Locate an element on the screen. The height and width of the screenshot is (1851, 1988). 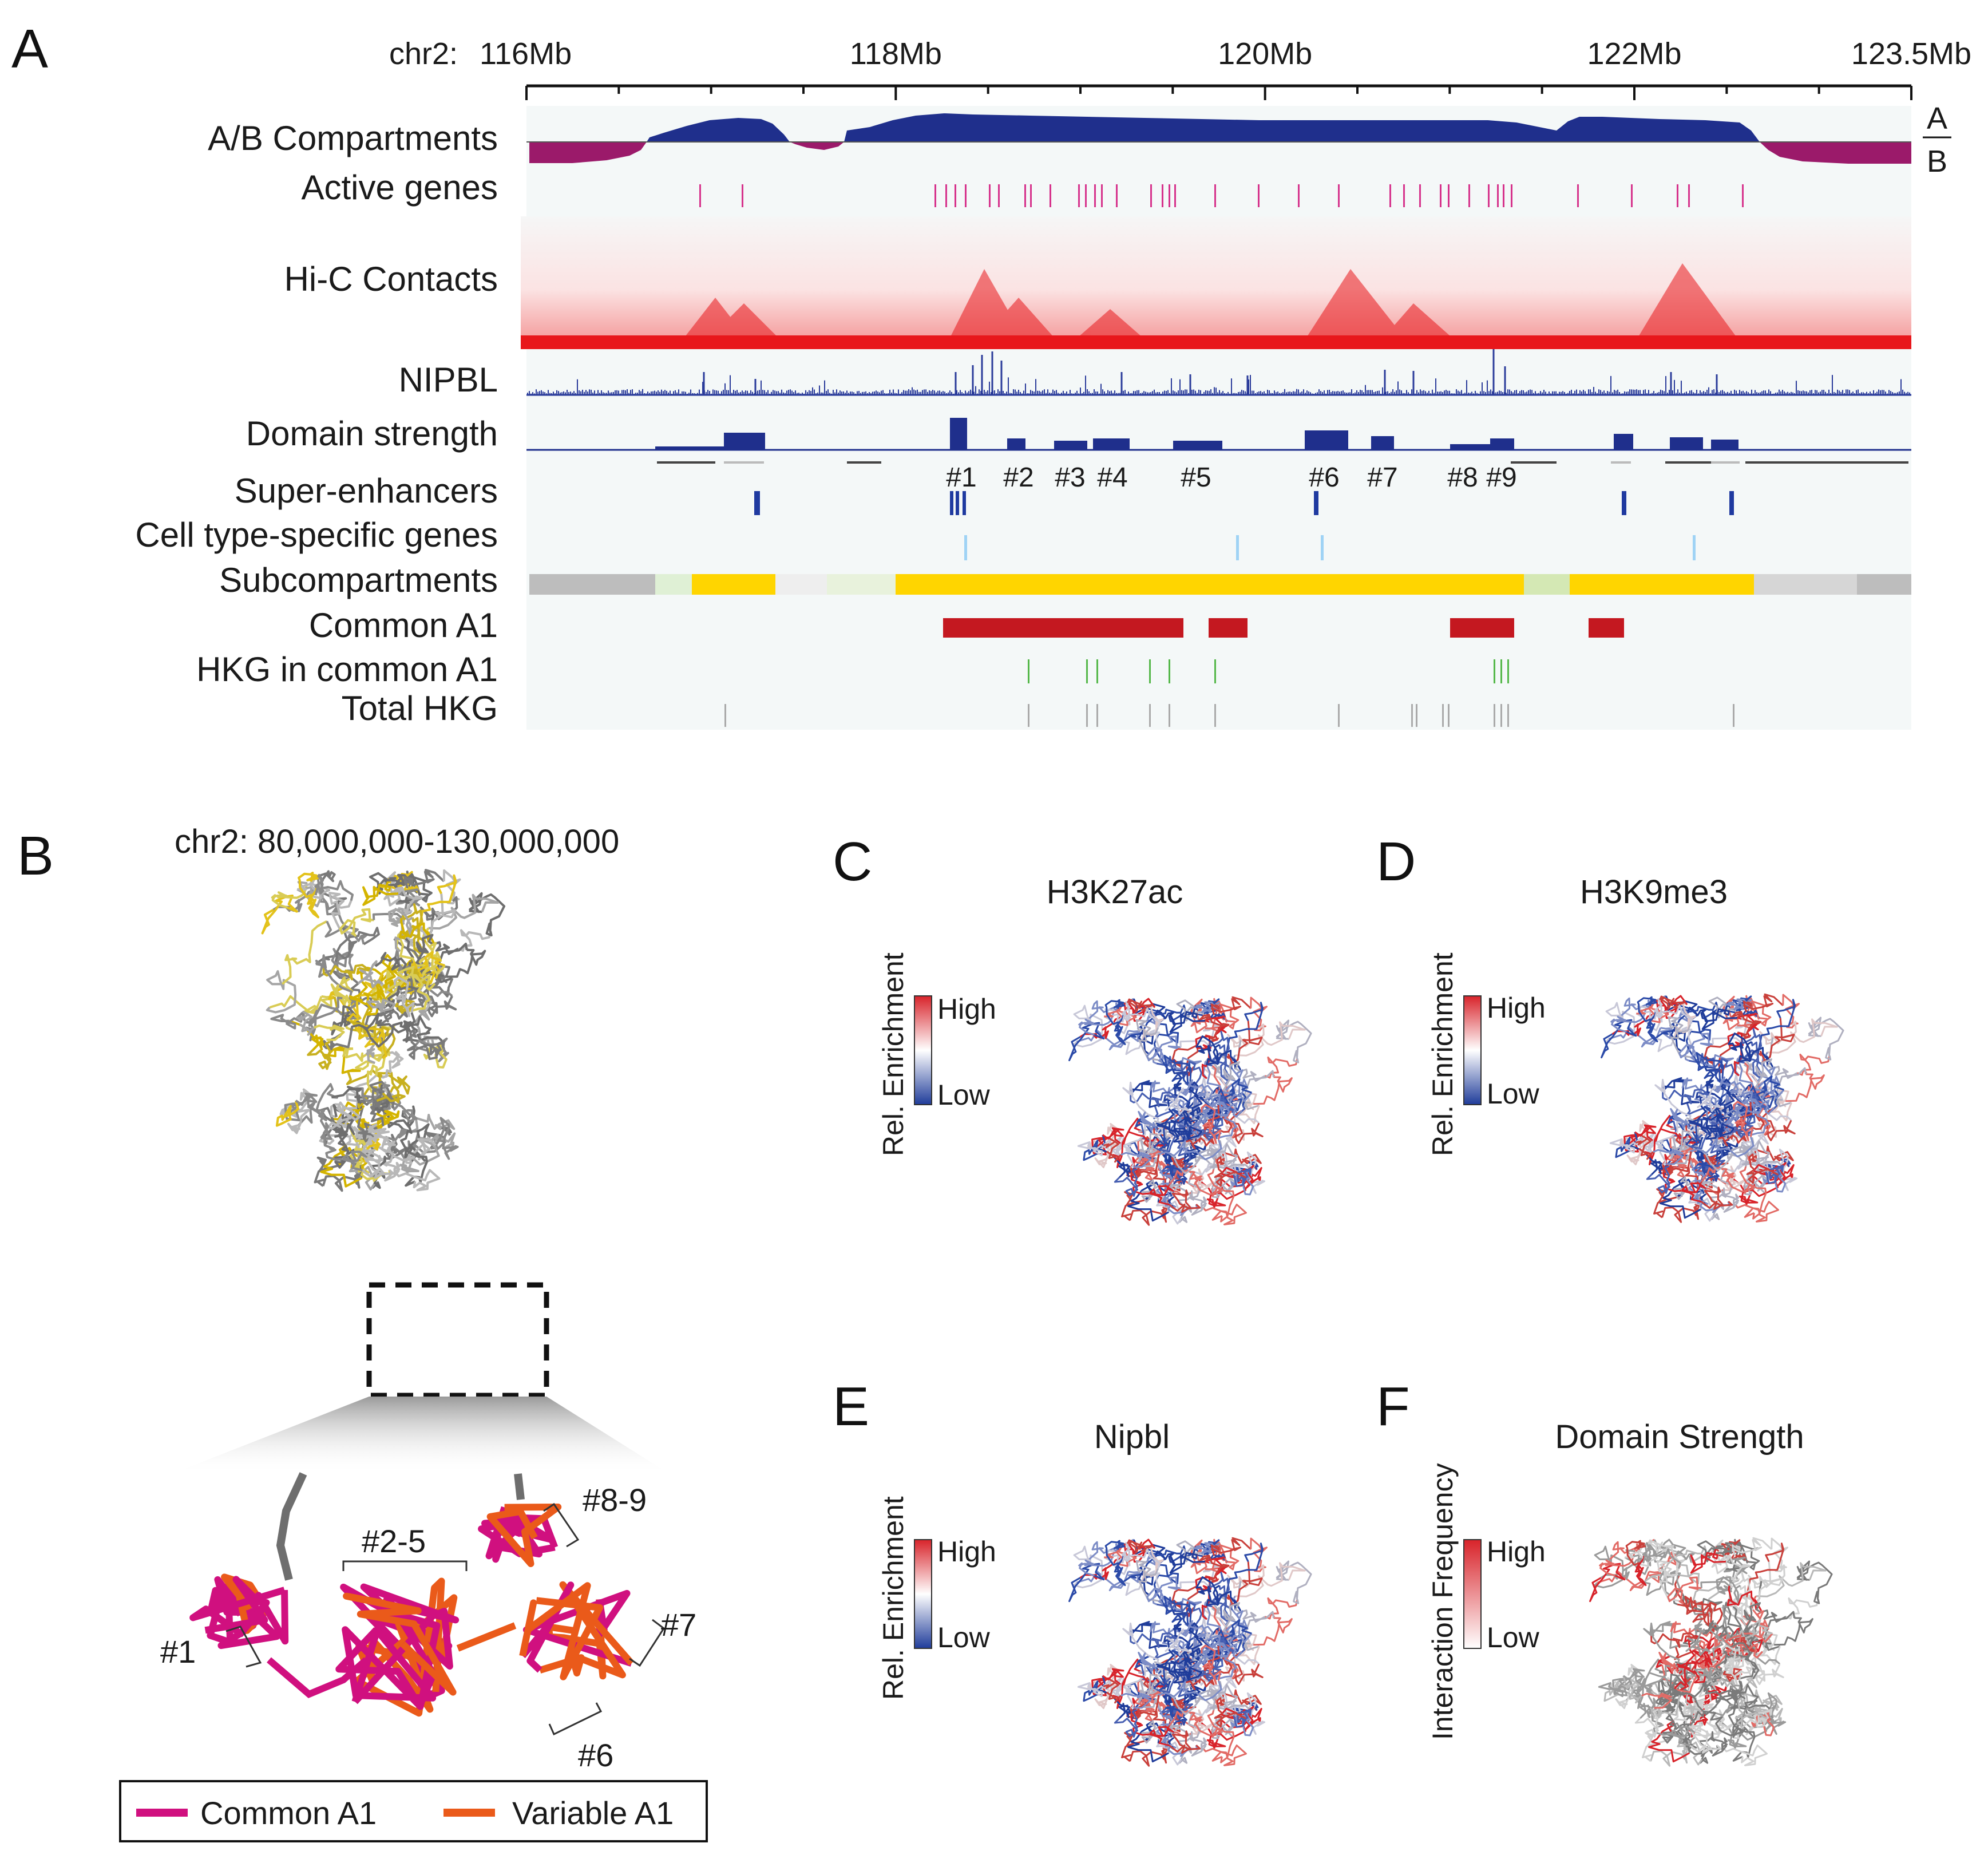
legend-label-common-a1: Common A1 is located at coordinates (288, 1813).